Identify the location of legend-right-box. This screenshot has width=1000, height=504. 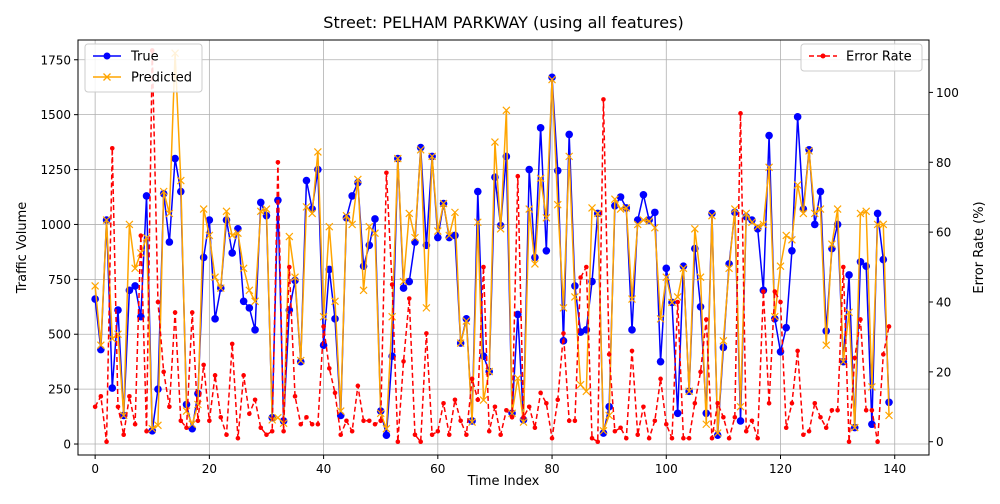
(861, 57).